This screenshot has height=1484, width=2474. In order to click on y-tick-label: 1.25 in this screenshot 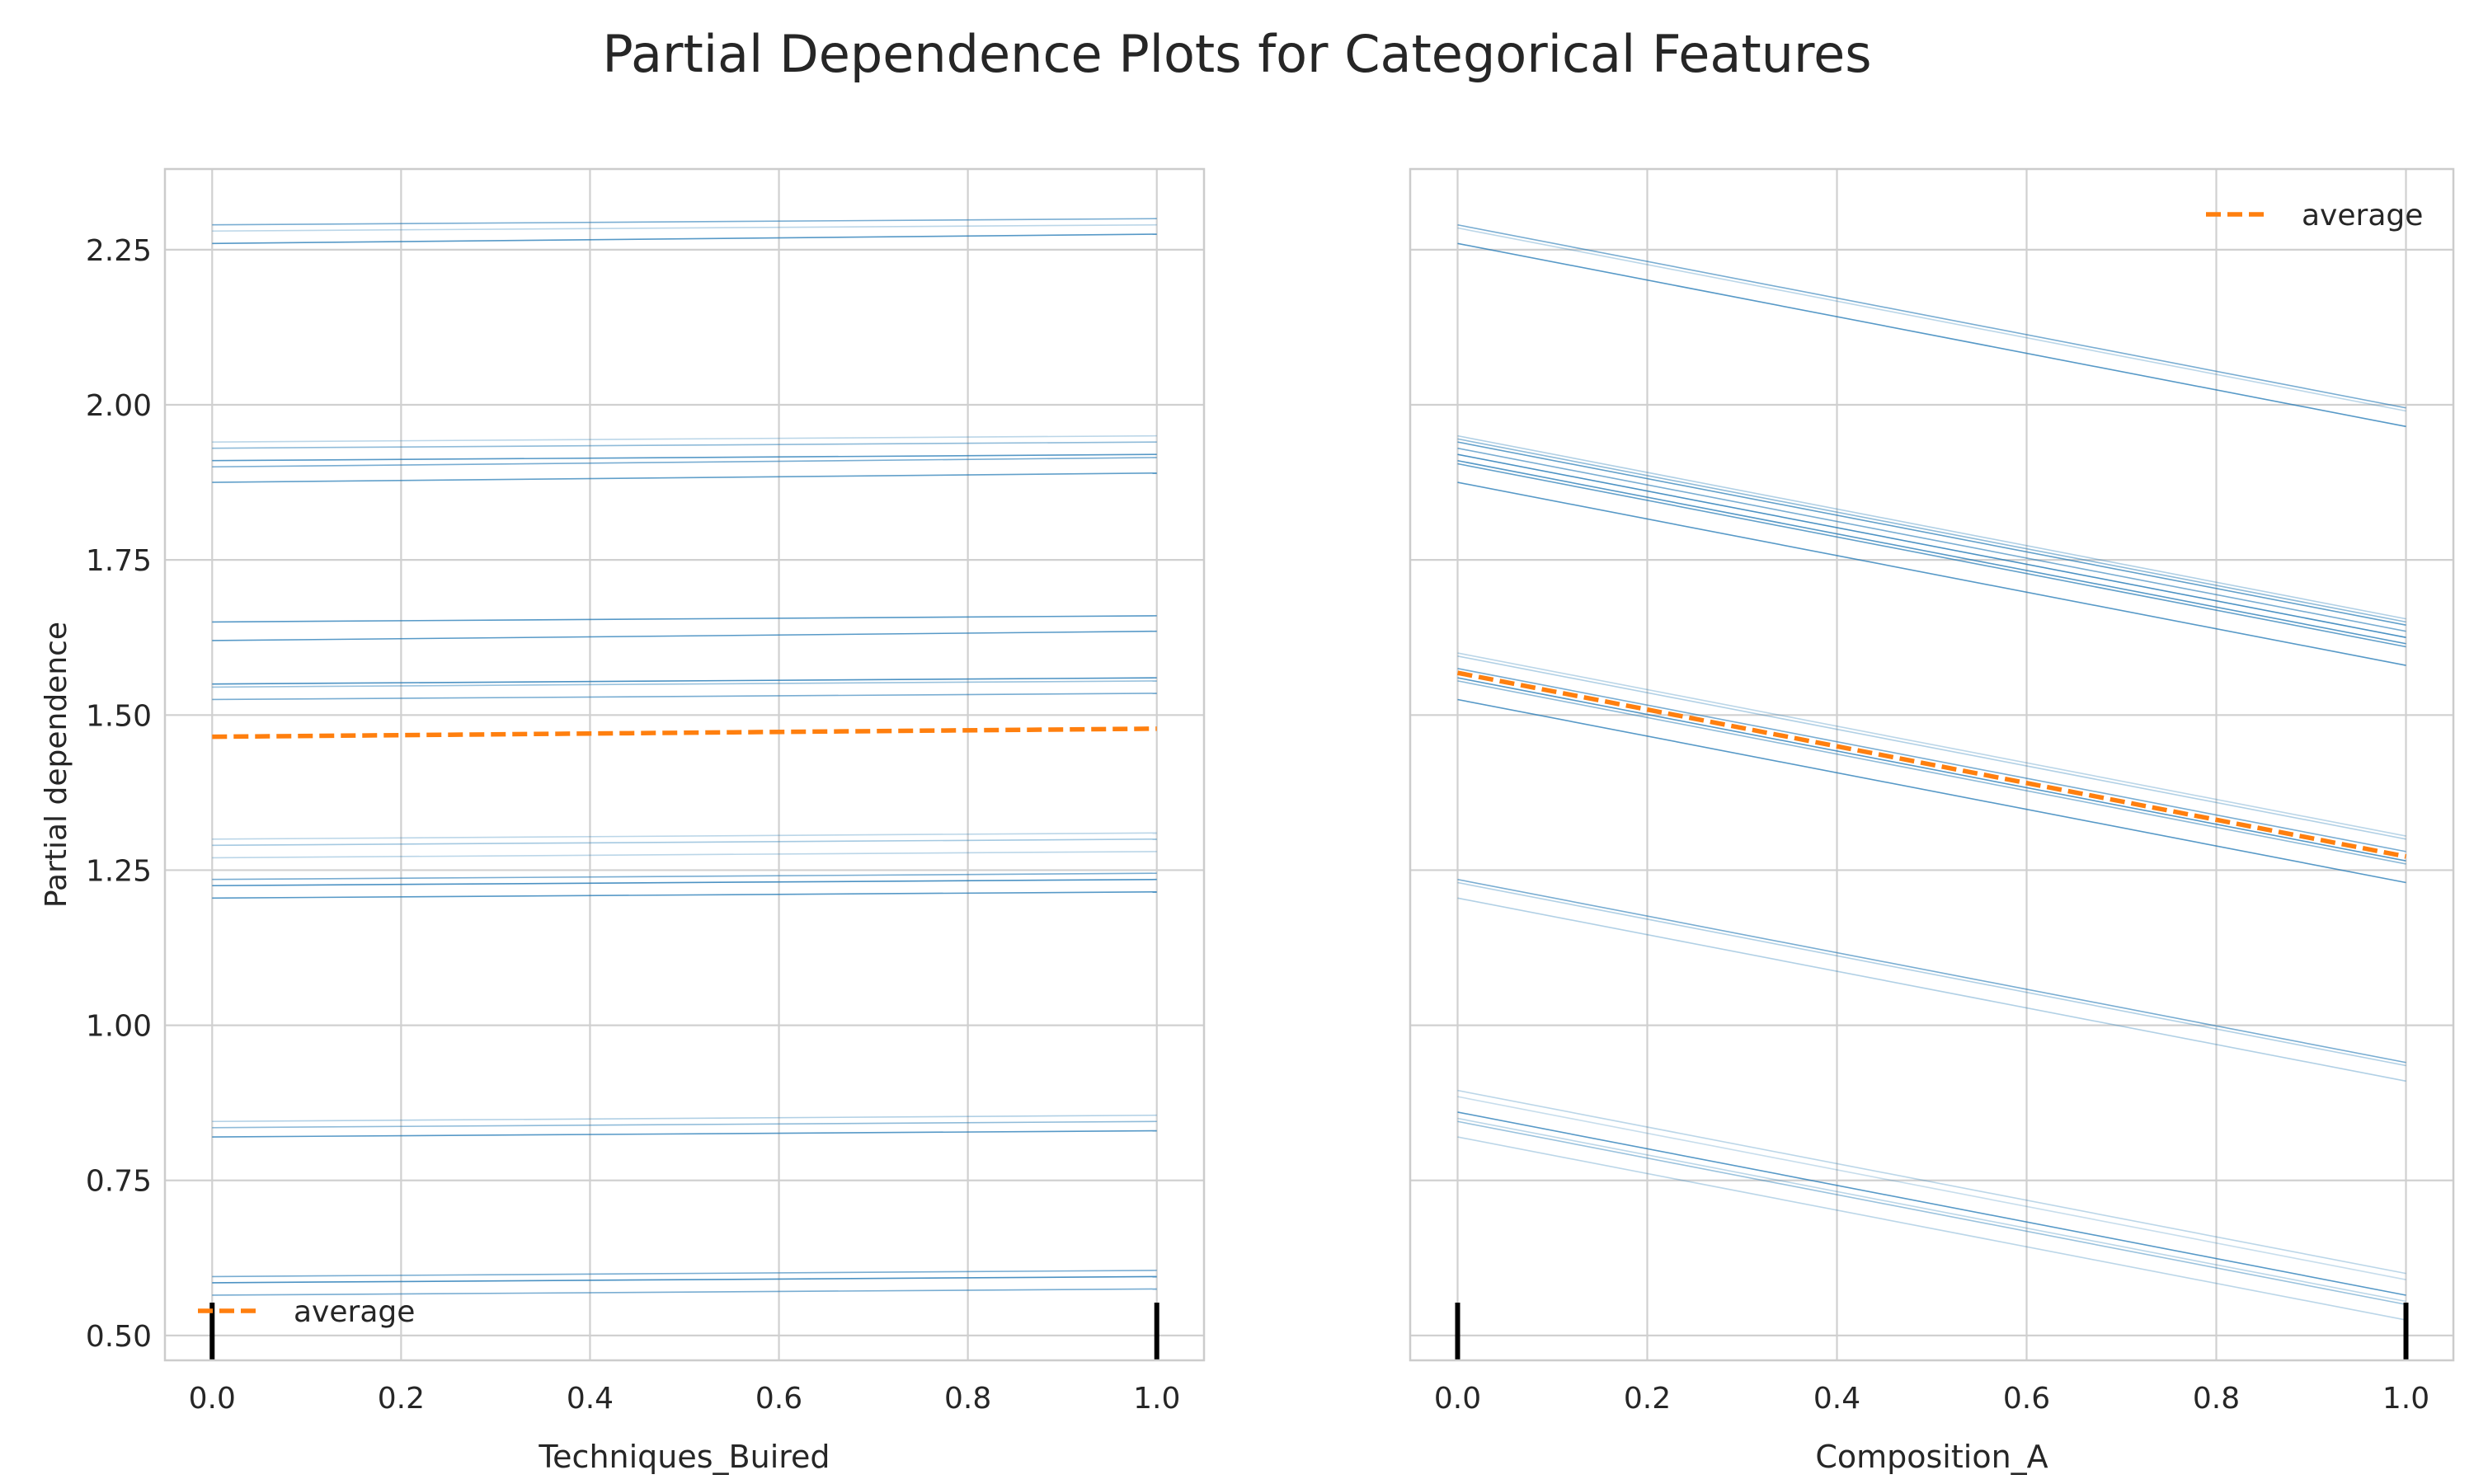, I will do `click(119, 871)`.